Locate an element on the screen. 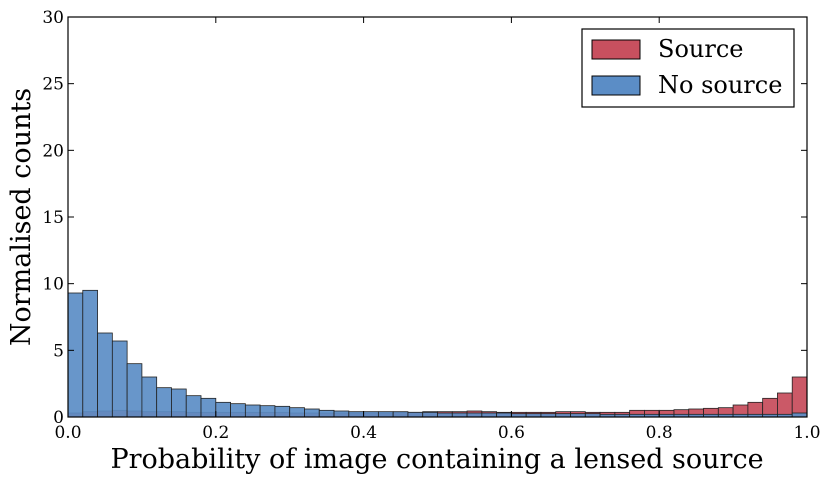  legend-label-no-source: No source is located at coordinates (720, 85).